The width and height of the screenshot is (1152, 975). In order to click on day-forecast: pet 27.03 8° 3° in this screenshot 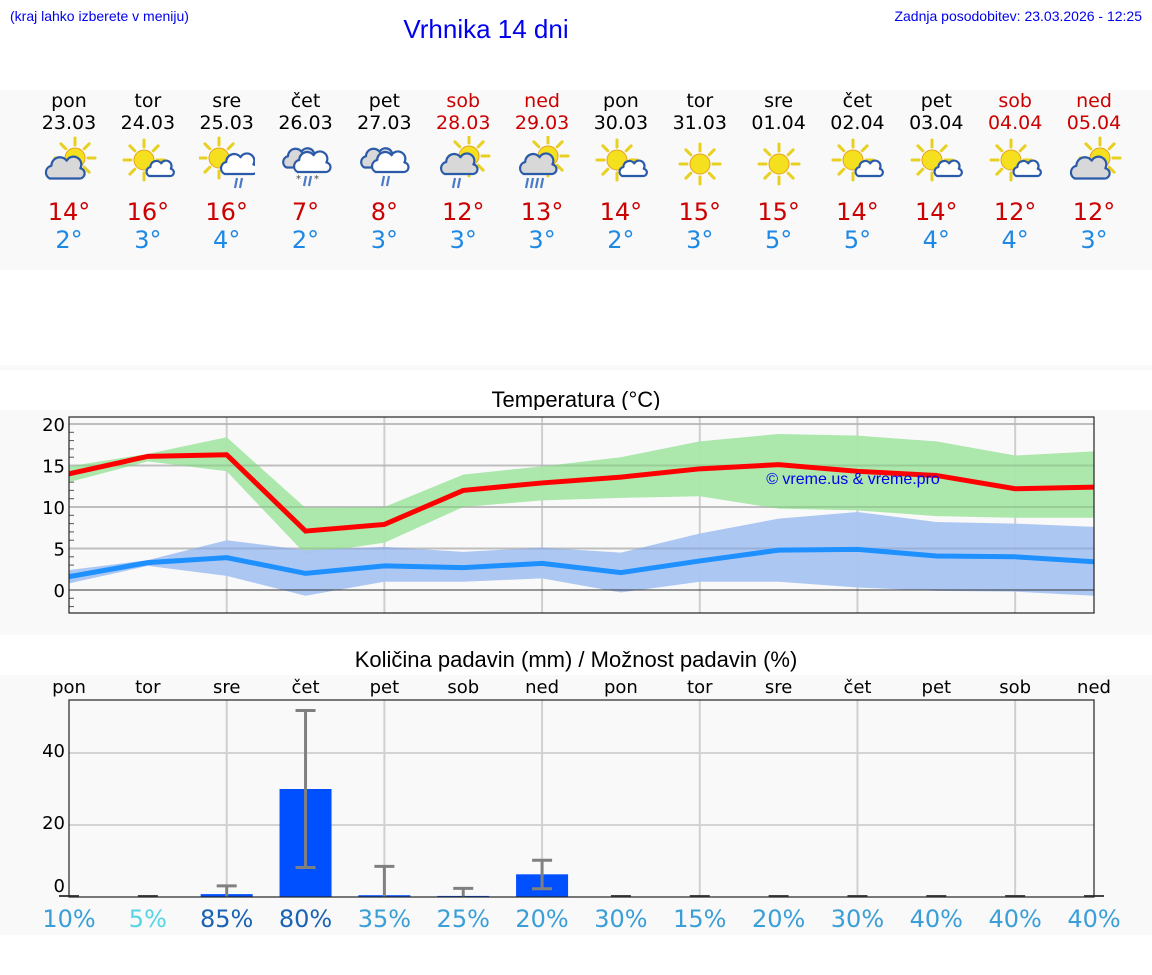, I will do `click(384, 172)`.